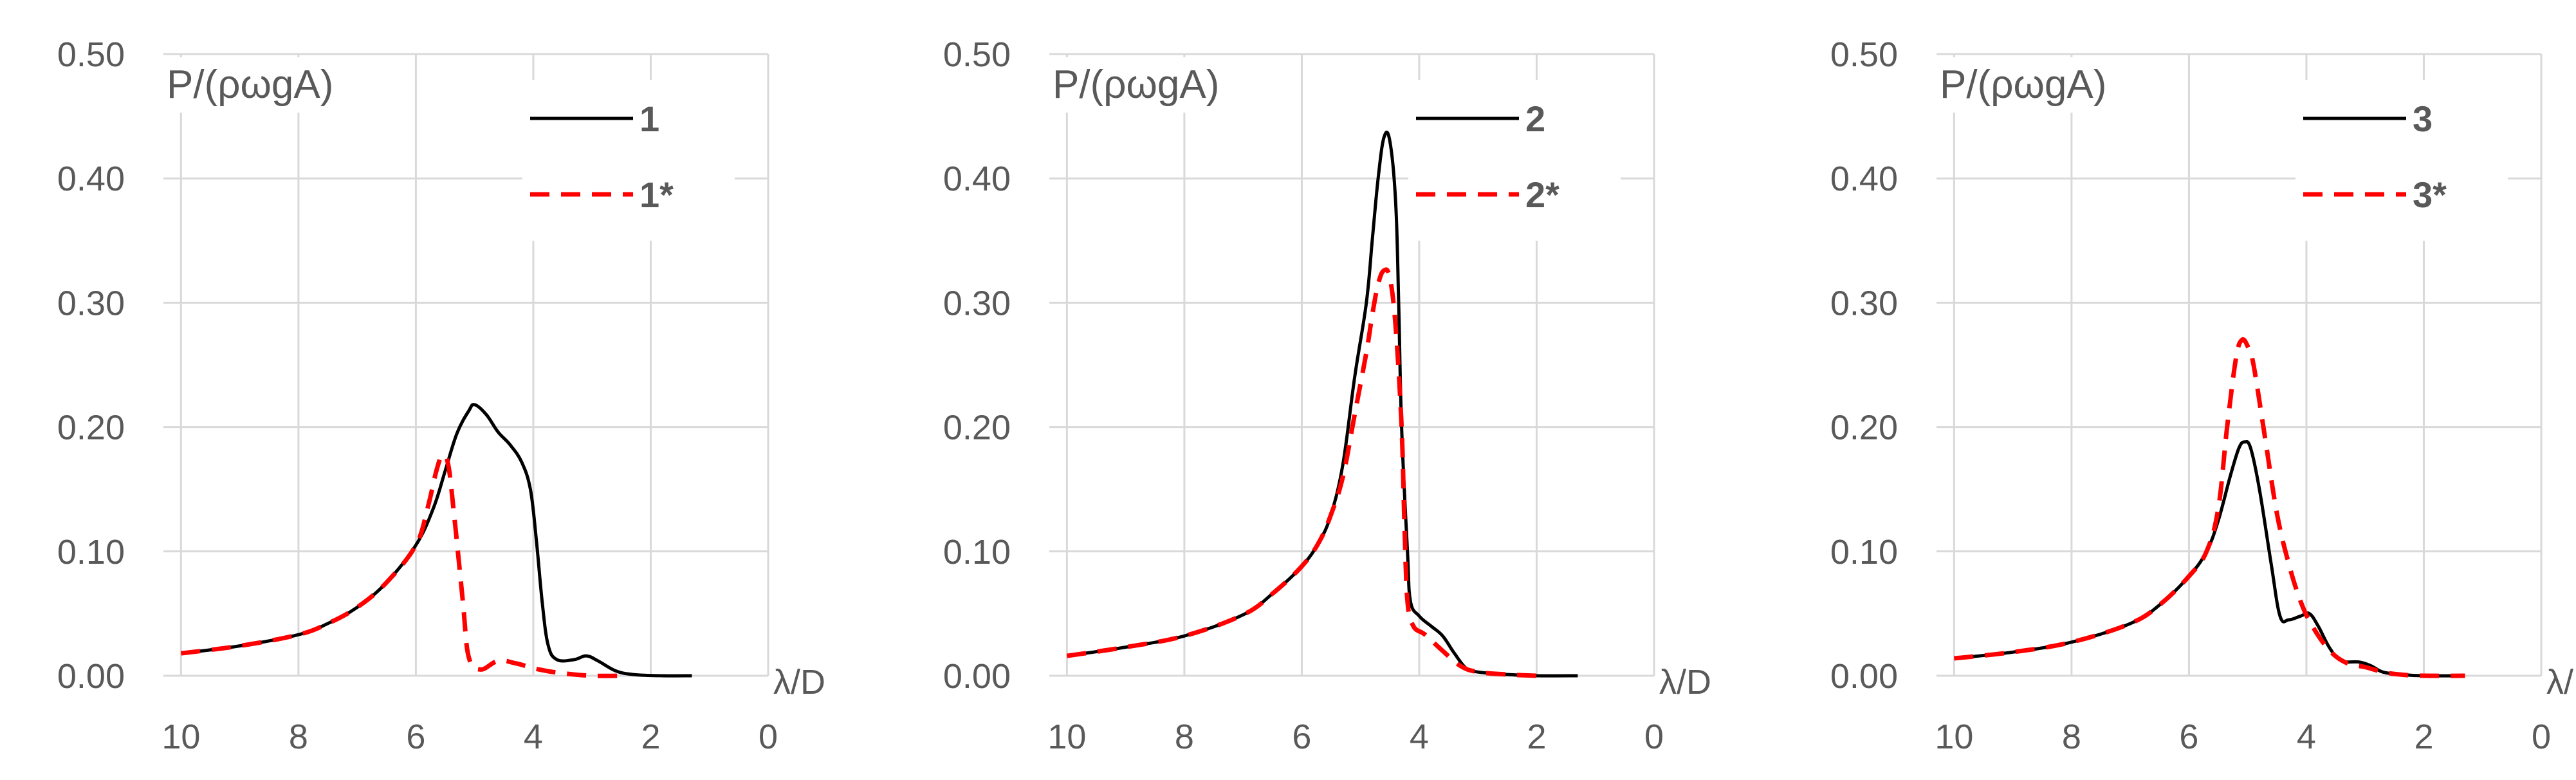 This screenshot has height=780, width=2576. I want to click on series-line-3-star, so click(2209, 507).